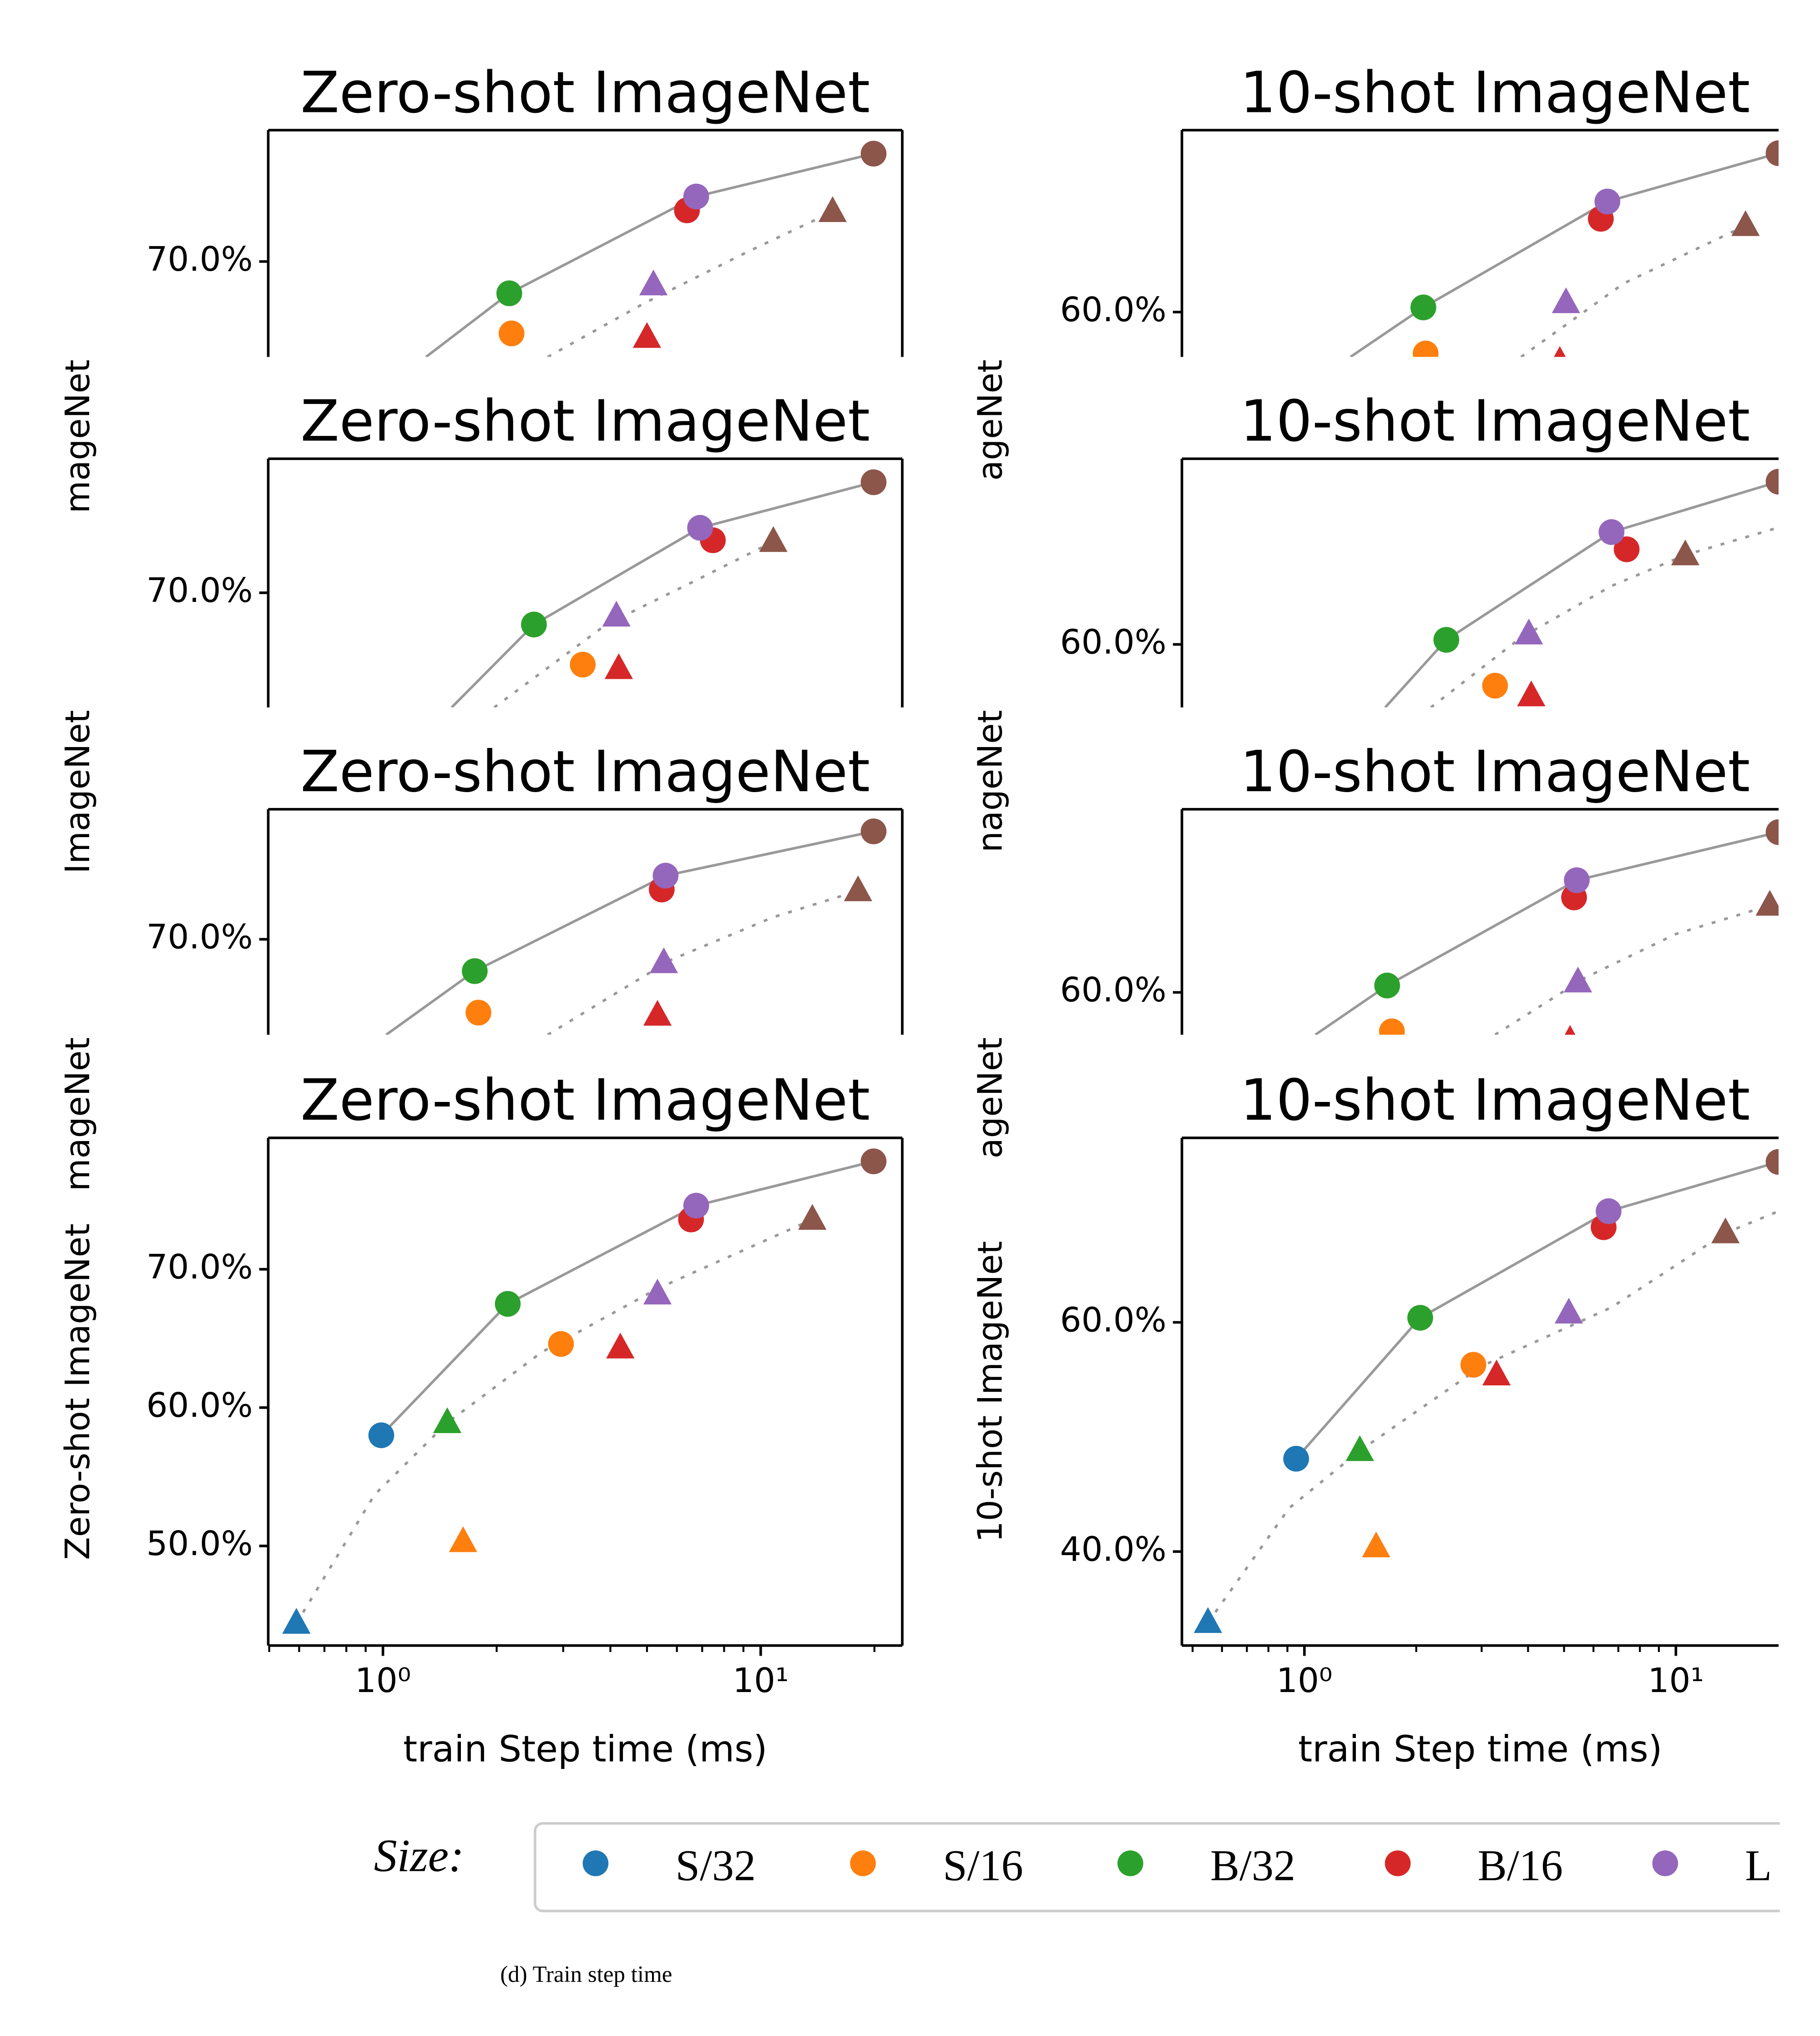 The height and width of the screenshot is (2036, 1820). I want to click on legend-box, so click(1157, 1867).